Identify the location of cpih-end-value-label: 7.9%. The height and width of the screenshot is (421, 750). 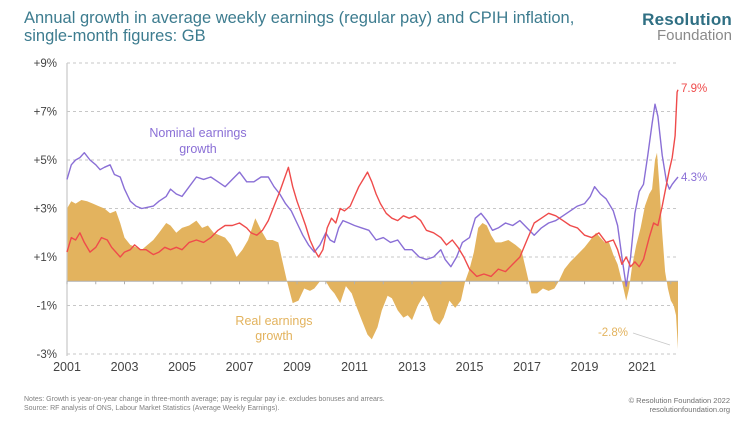
(694, 89).